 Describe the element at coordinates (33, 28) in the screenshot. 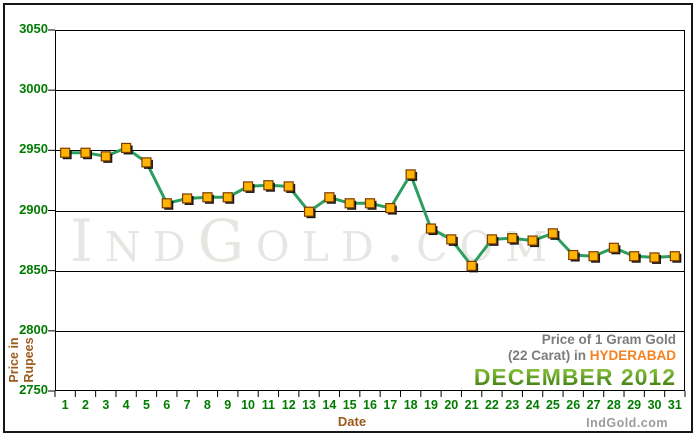

I see `y-axis-label-3050: 3050` at that location.